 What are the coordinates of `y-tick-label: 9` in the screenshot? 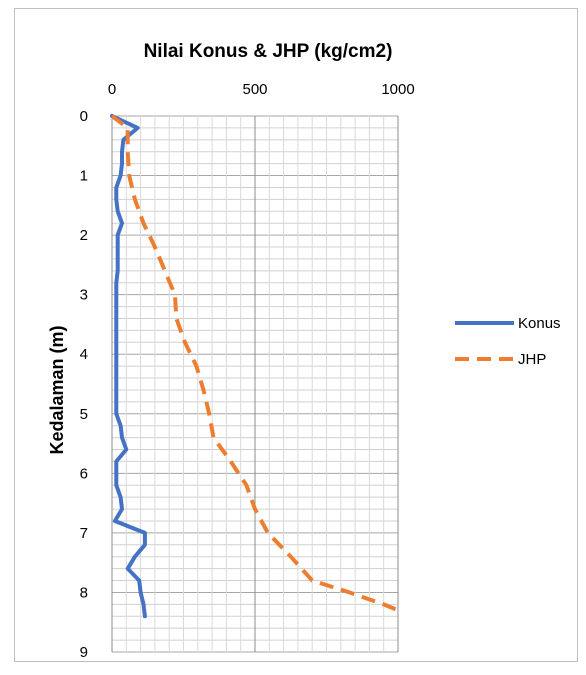 It's located at (84, 652).